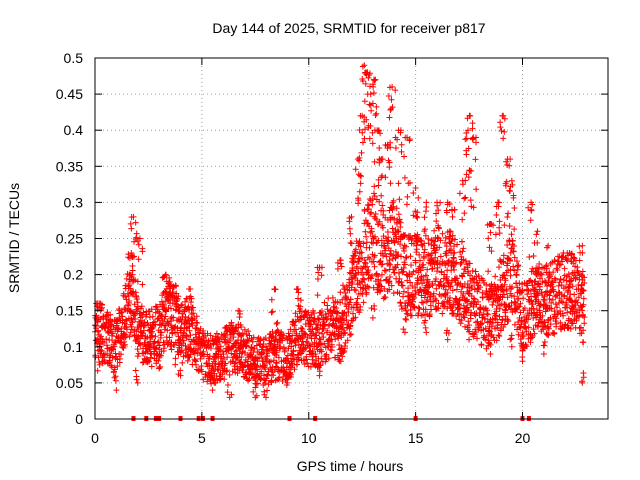 This screenshot has height=480, width=640. I want to click on y-tick-label: 0.1, so click(74, 347).